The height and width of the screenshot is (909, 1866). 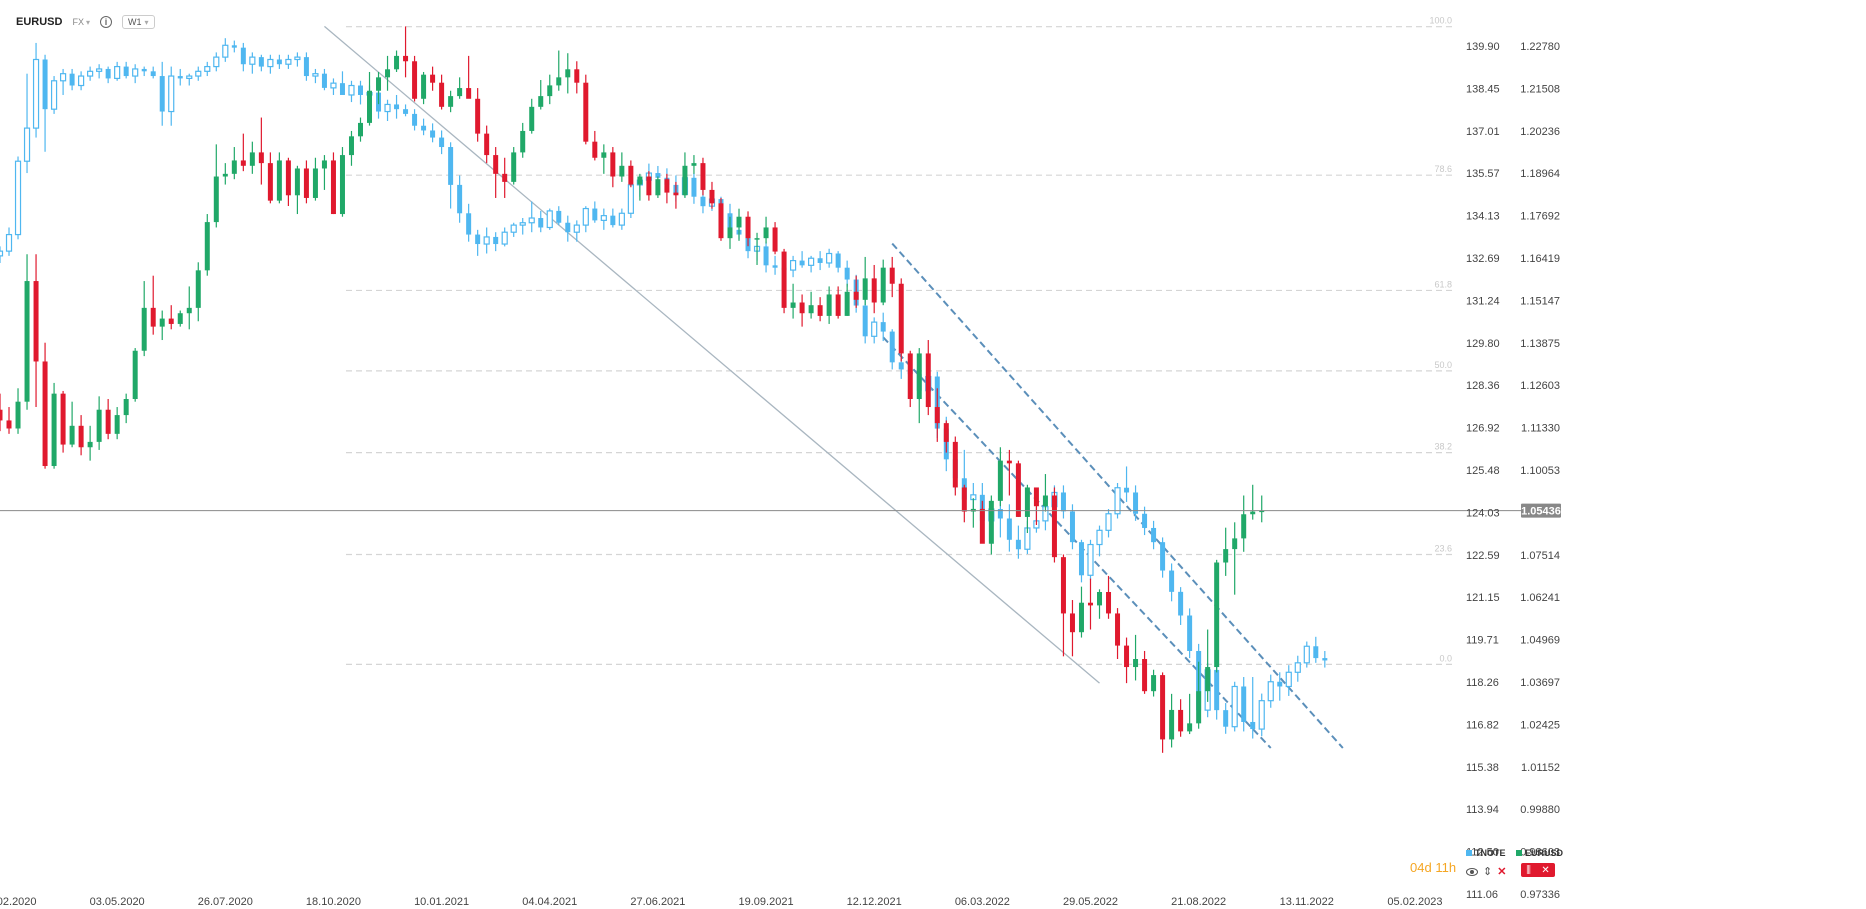 What do you see at coordinates (1538, 870) in the screenshot?
I see `remove-series-button: ⫼ ✕` at bounding box center [1538, 870].